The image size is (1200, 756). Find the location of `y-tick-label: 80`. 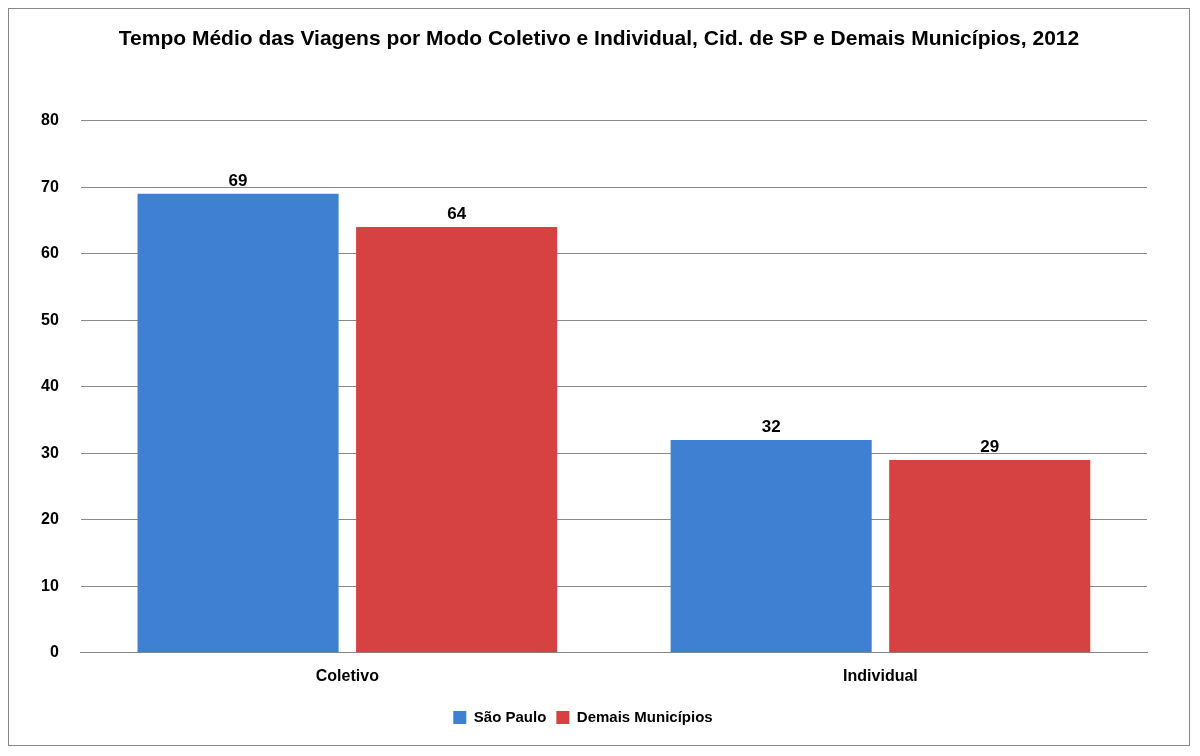

y-tick-label: 80 is located at coordinates (50, 120).